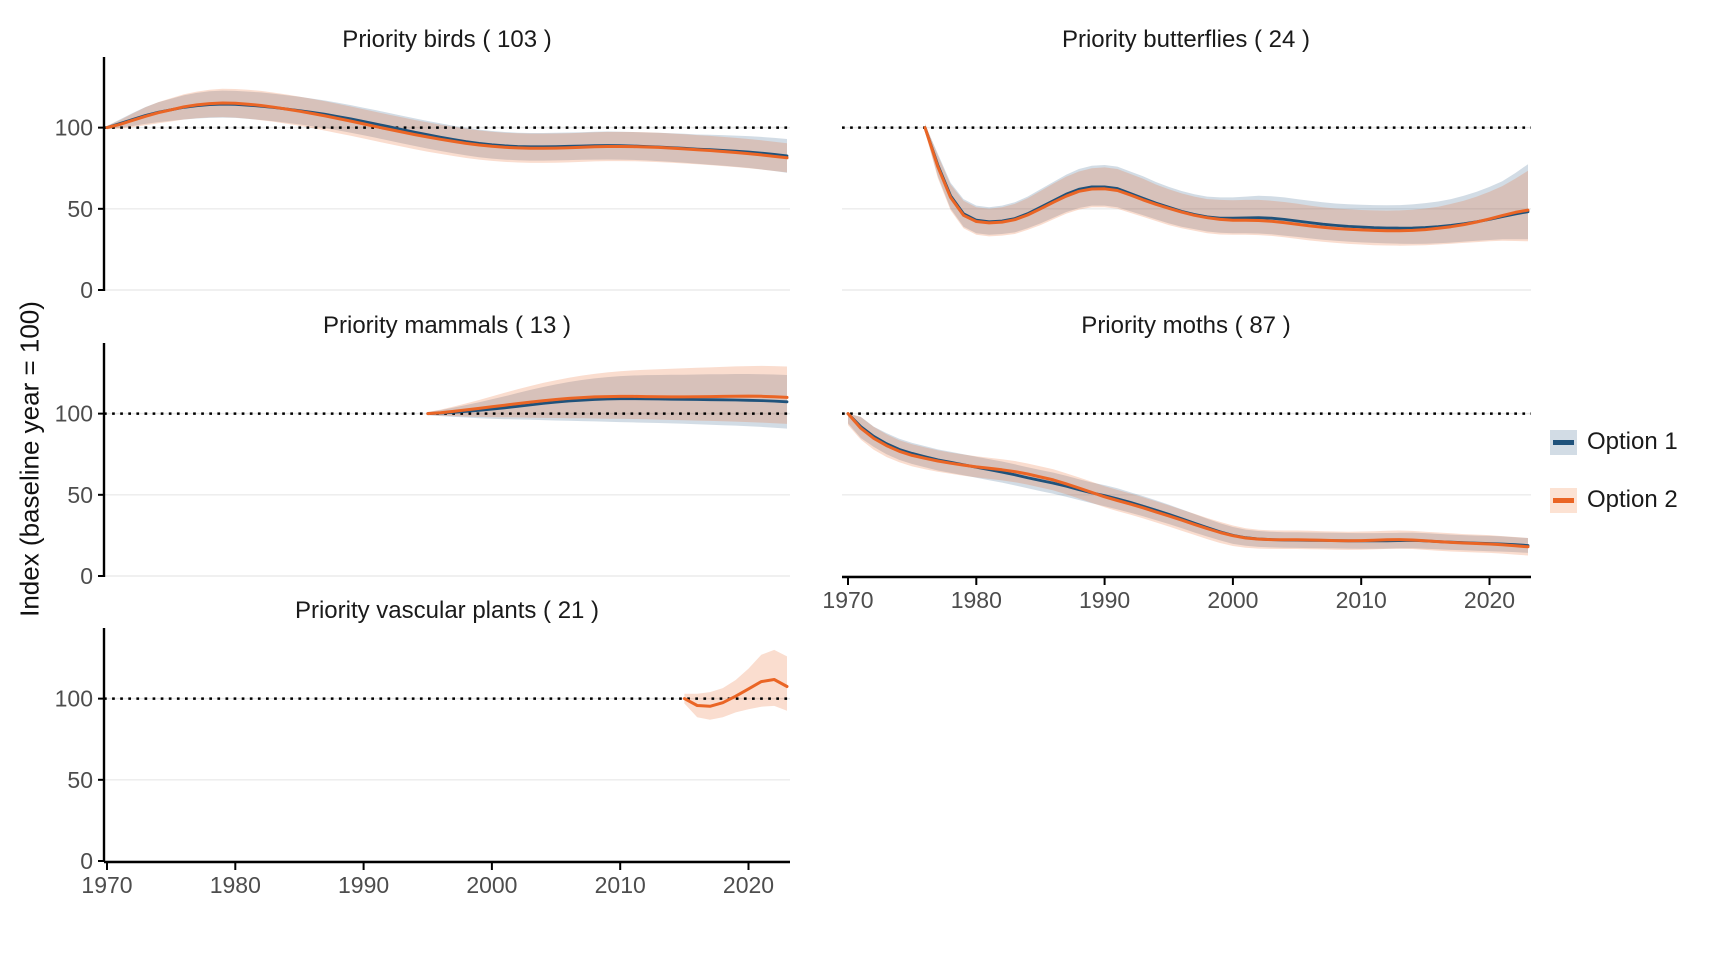 The width and height of the screenshot is (1718, 960). What do you see at coordinates (447, 610) in the screenshot?
I see `panel-title-vascular-plants: Priority vascular plants ( 21 )` at bounding box center [447, 610].